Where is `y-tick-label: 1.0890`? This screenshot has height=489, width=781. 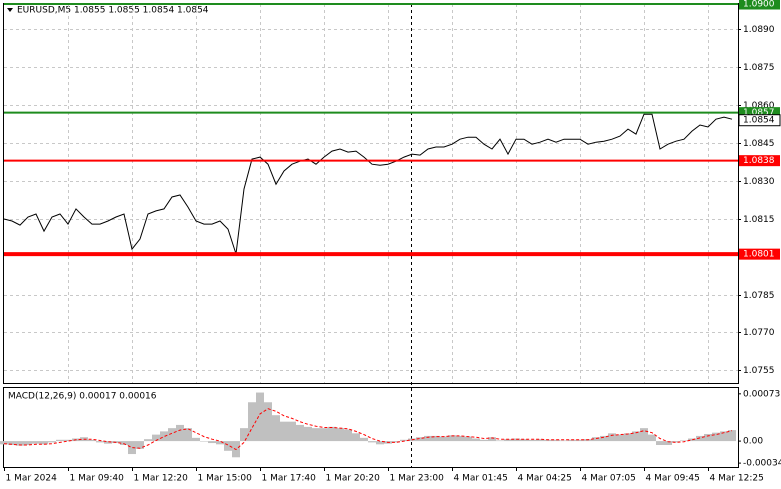
y-tick-label: 1.0890 is located at coordinates (759, 30).